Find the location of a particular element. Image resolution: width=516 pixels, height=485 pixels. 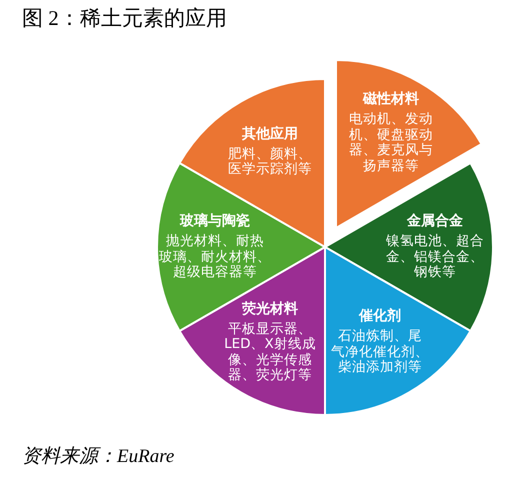

text: 抛光材料、耐热玻璃、耐火材料、超级电容器等 is located at coordinates (214, 256).